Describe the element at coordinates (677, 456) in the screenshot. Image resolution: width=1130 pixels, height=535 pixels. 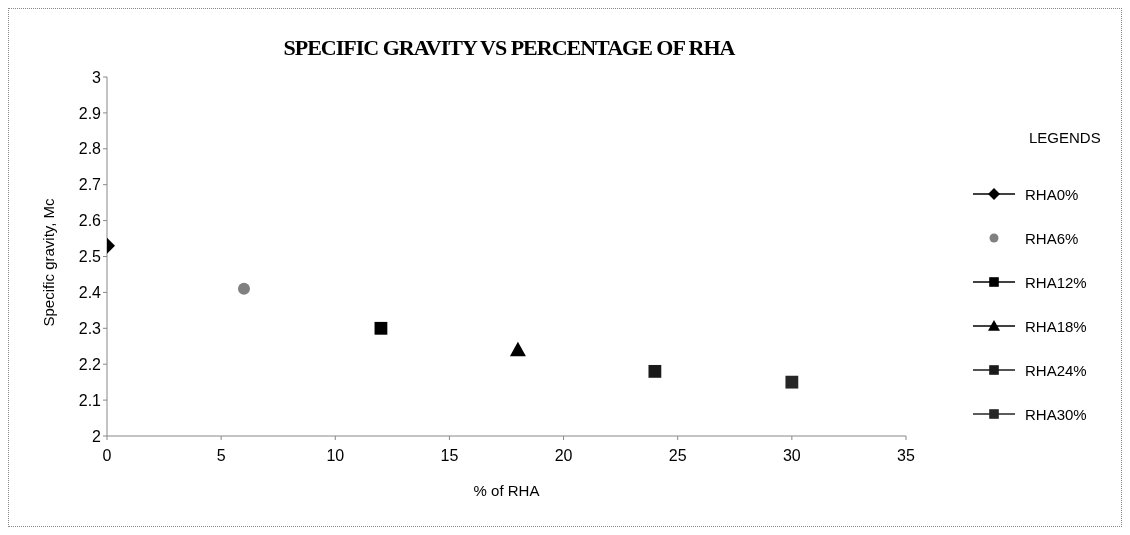
I see `x-tick-label: 25` at that location.